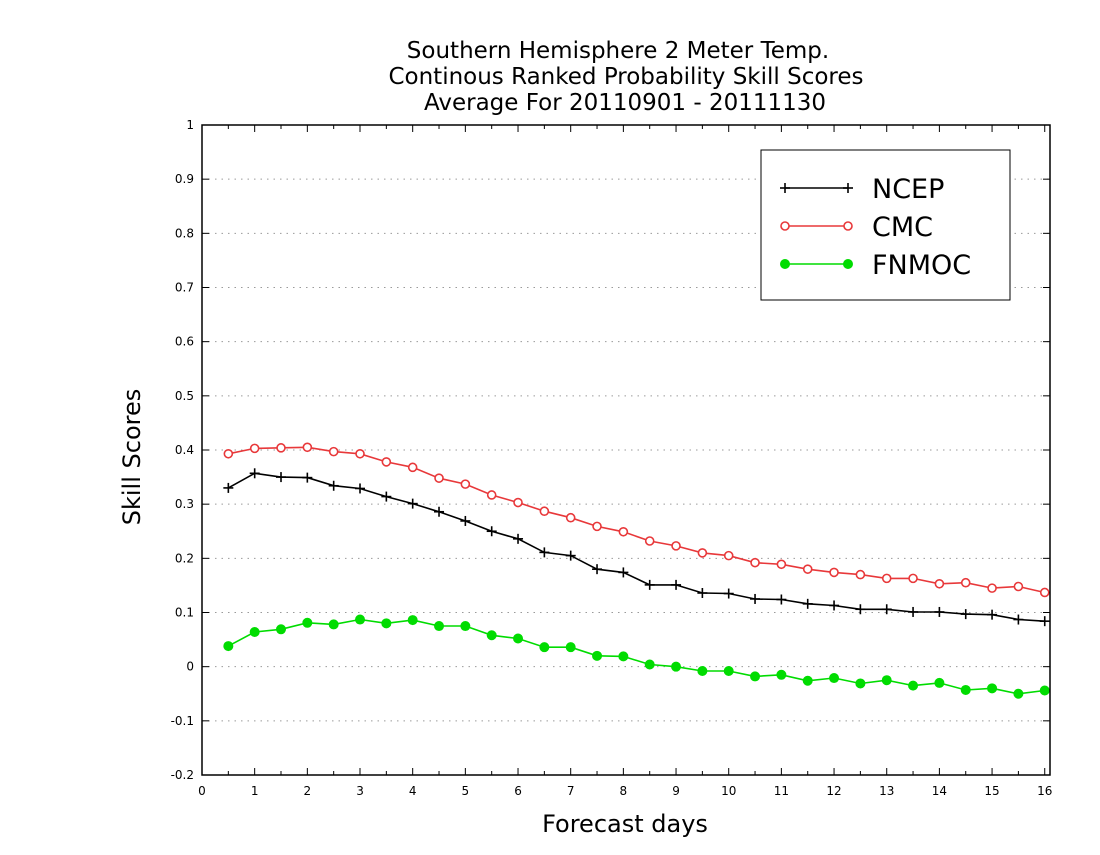  What do you see at coordinates (360, 791) in the screenshot?
I see `x-tick-label: 3` at bounding box center [360, 791].